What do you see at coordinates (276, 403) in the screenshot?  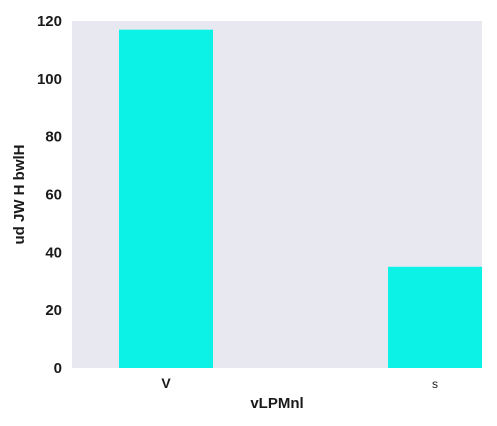 I see `x-axis-label: vLPMnl` at bounding box center [276, 403].